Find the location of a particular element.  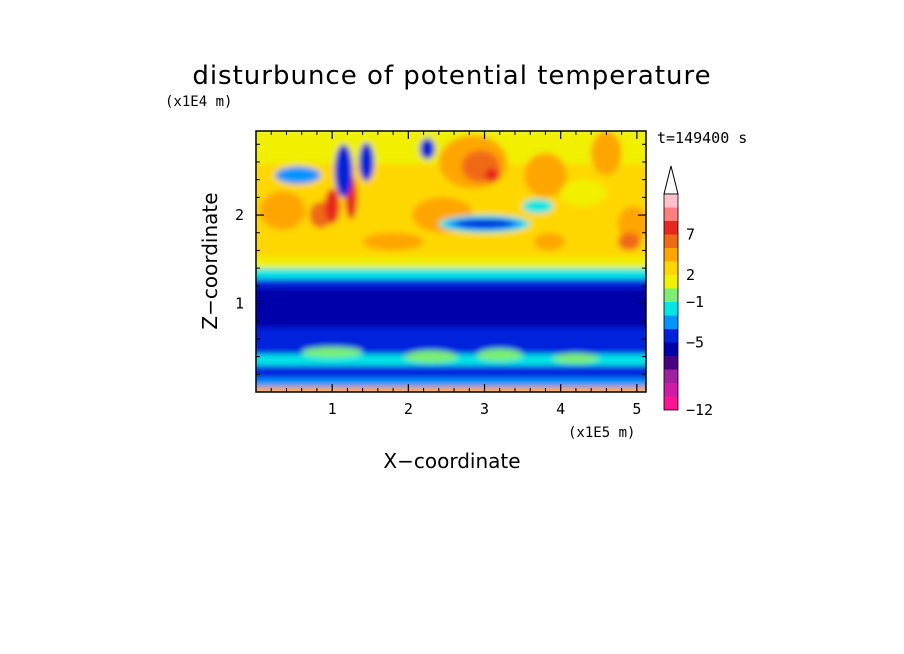

colorbar: 7 2 −1 −5 −12 is located at coordinates (688, 292).